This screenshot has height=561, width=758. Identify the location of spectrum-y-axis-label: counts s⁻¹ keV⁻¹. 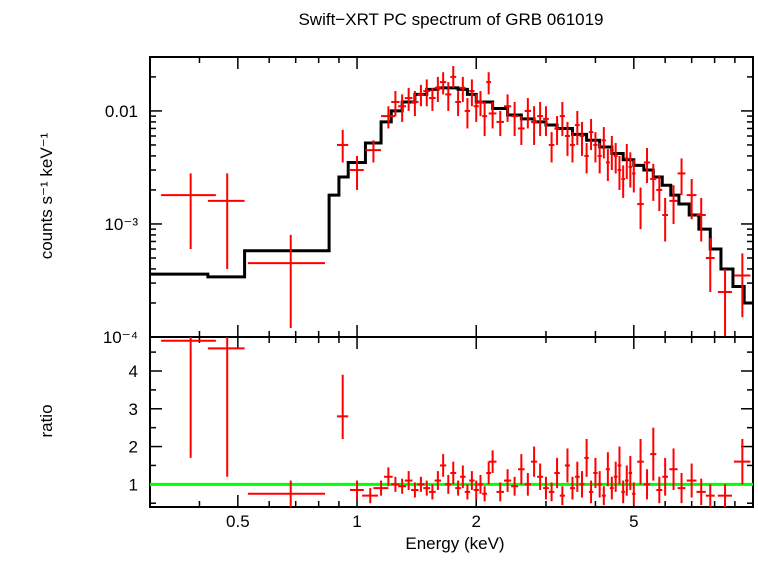
(46, 195).